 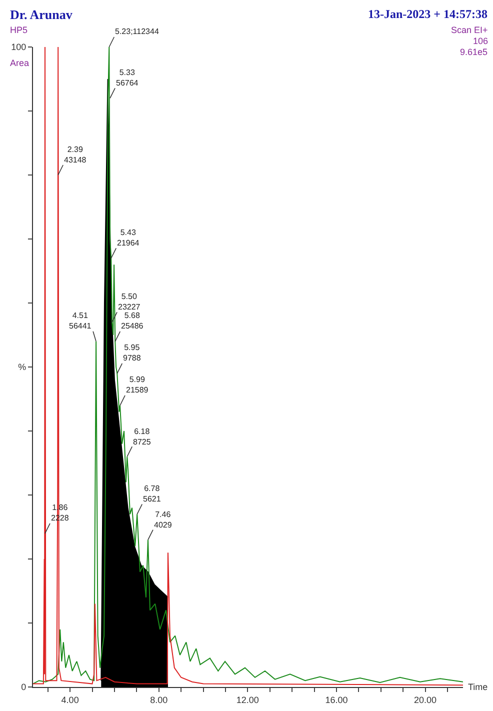 I want to click on x-tick-label: 16.00, so click(x=336, y=699).